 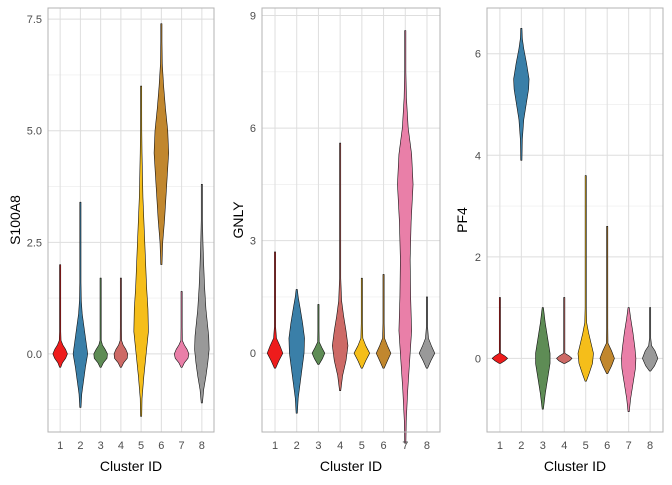 I want to click on y-tick-label: 7.5, so click(x=34, y=20).